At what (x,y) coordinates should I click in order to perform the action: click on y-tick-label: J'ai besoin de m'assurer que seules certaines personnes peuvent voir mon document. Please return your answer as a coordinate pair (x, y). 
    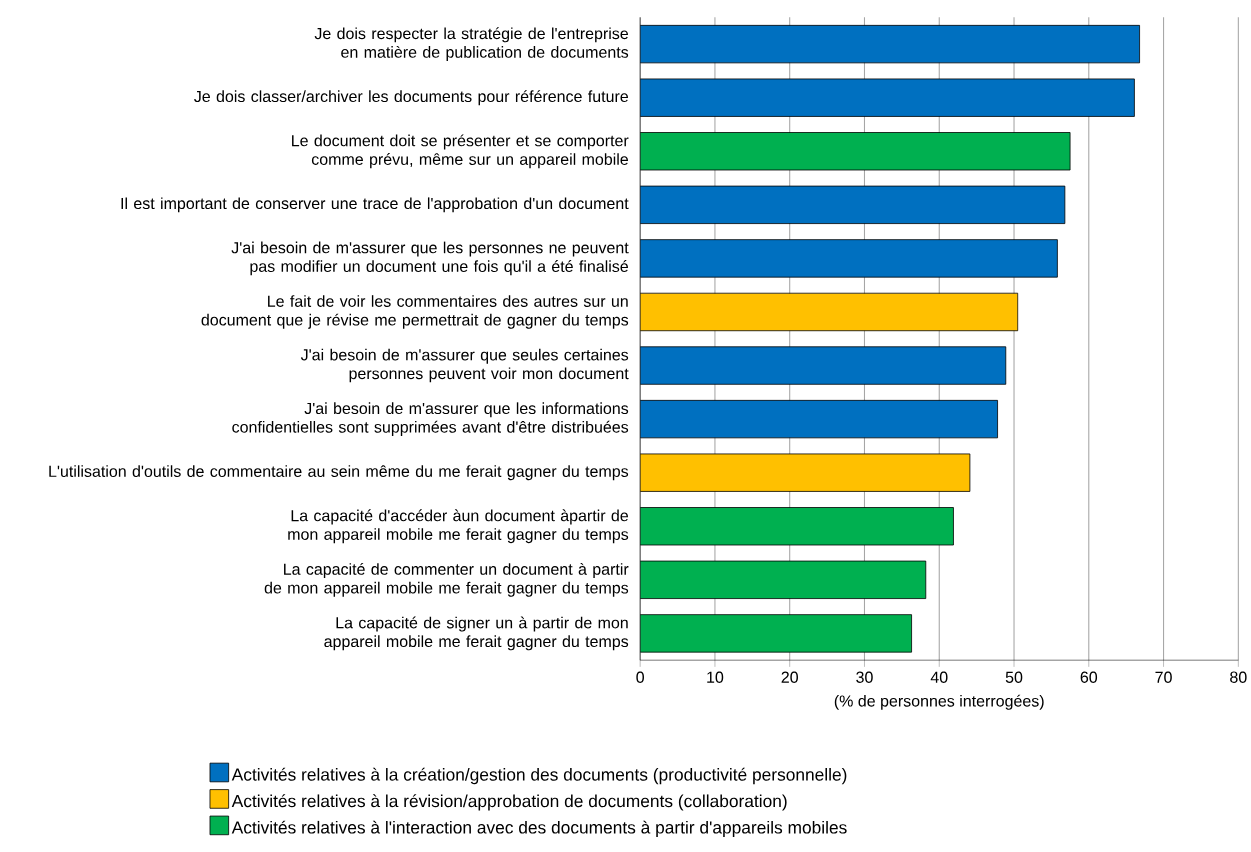
    Looking at the image, I should click on (464, 365).